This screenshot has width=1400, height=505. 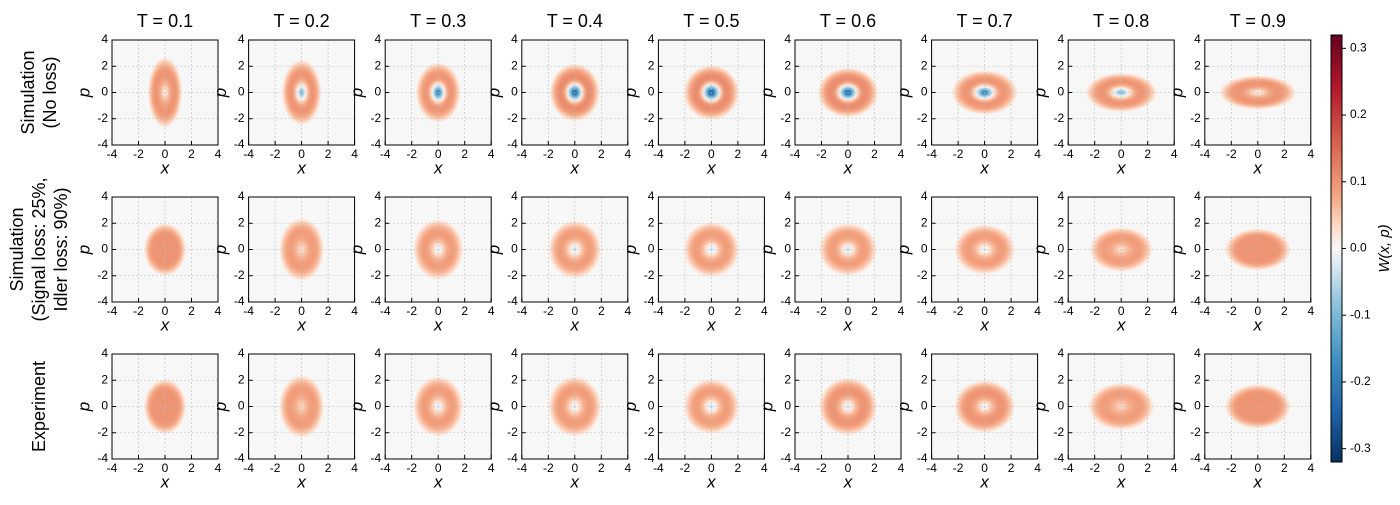 I want to click on colorbar-tick-label: -0.2, so click(x=1360, y=381).